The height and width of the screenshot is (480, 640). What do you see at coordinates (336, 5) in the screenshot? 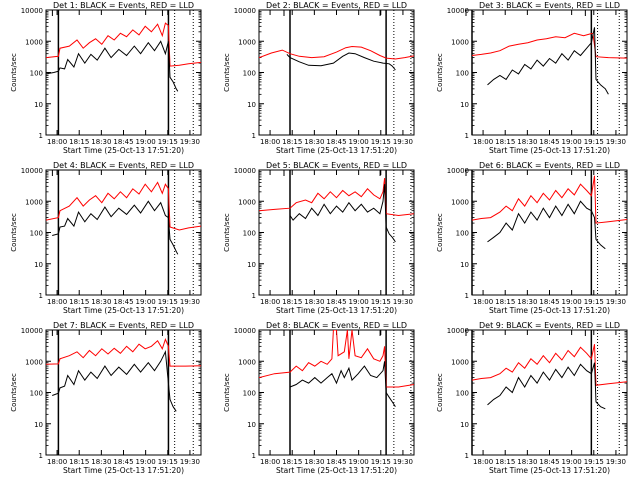
I see `panel-title: Det 2: BLACK = Events, RED = LLD` at bounding box center [336, 5].